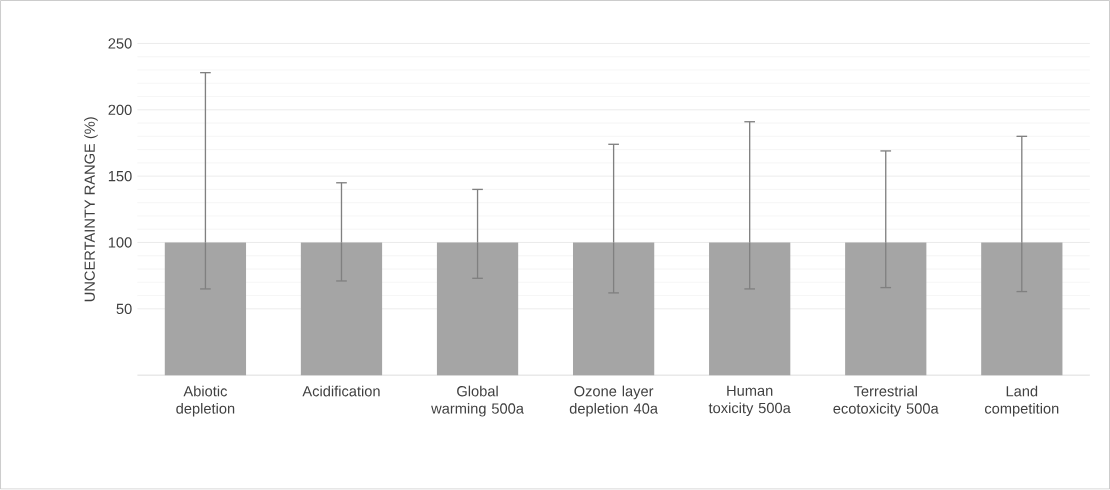  Describe the element at coordinates (120, 110) in the screenshot. I see `y-tick-label: 200` at that location.